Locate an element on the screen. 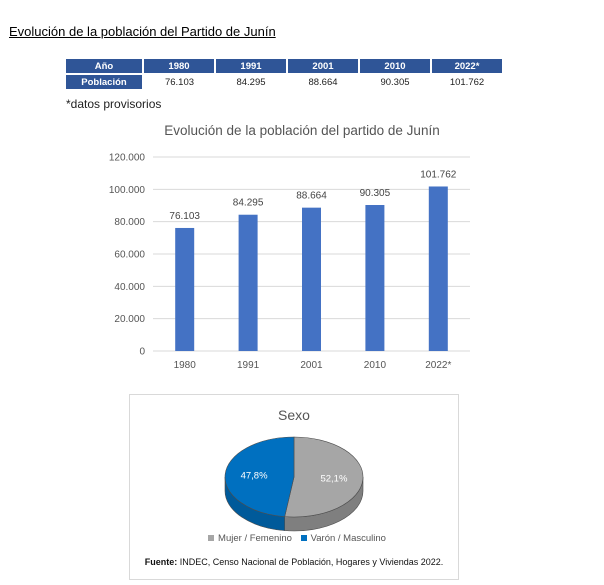 This screenshot has width=604, height=585. data-label: 88.664 is located at coordinates (311, 196).